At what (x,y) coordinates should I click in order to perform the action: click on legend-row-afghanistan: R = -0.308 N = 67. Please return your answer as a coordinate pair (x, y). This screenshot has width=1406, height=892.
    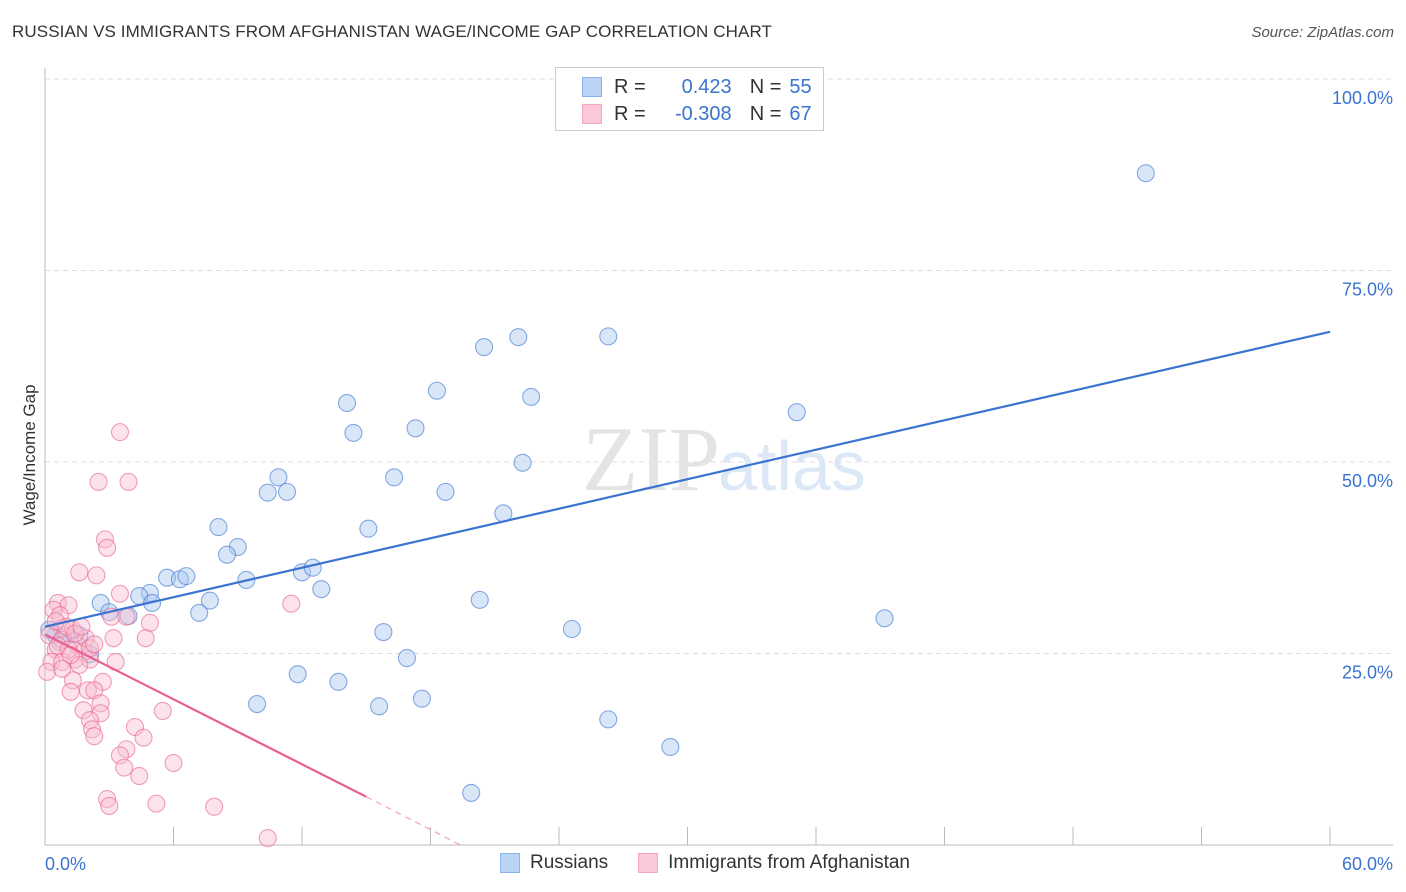
    Looking at the image, I should click on (697, 114).